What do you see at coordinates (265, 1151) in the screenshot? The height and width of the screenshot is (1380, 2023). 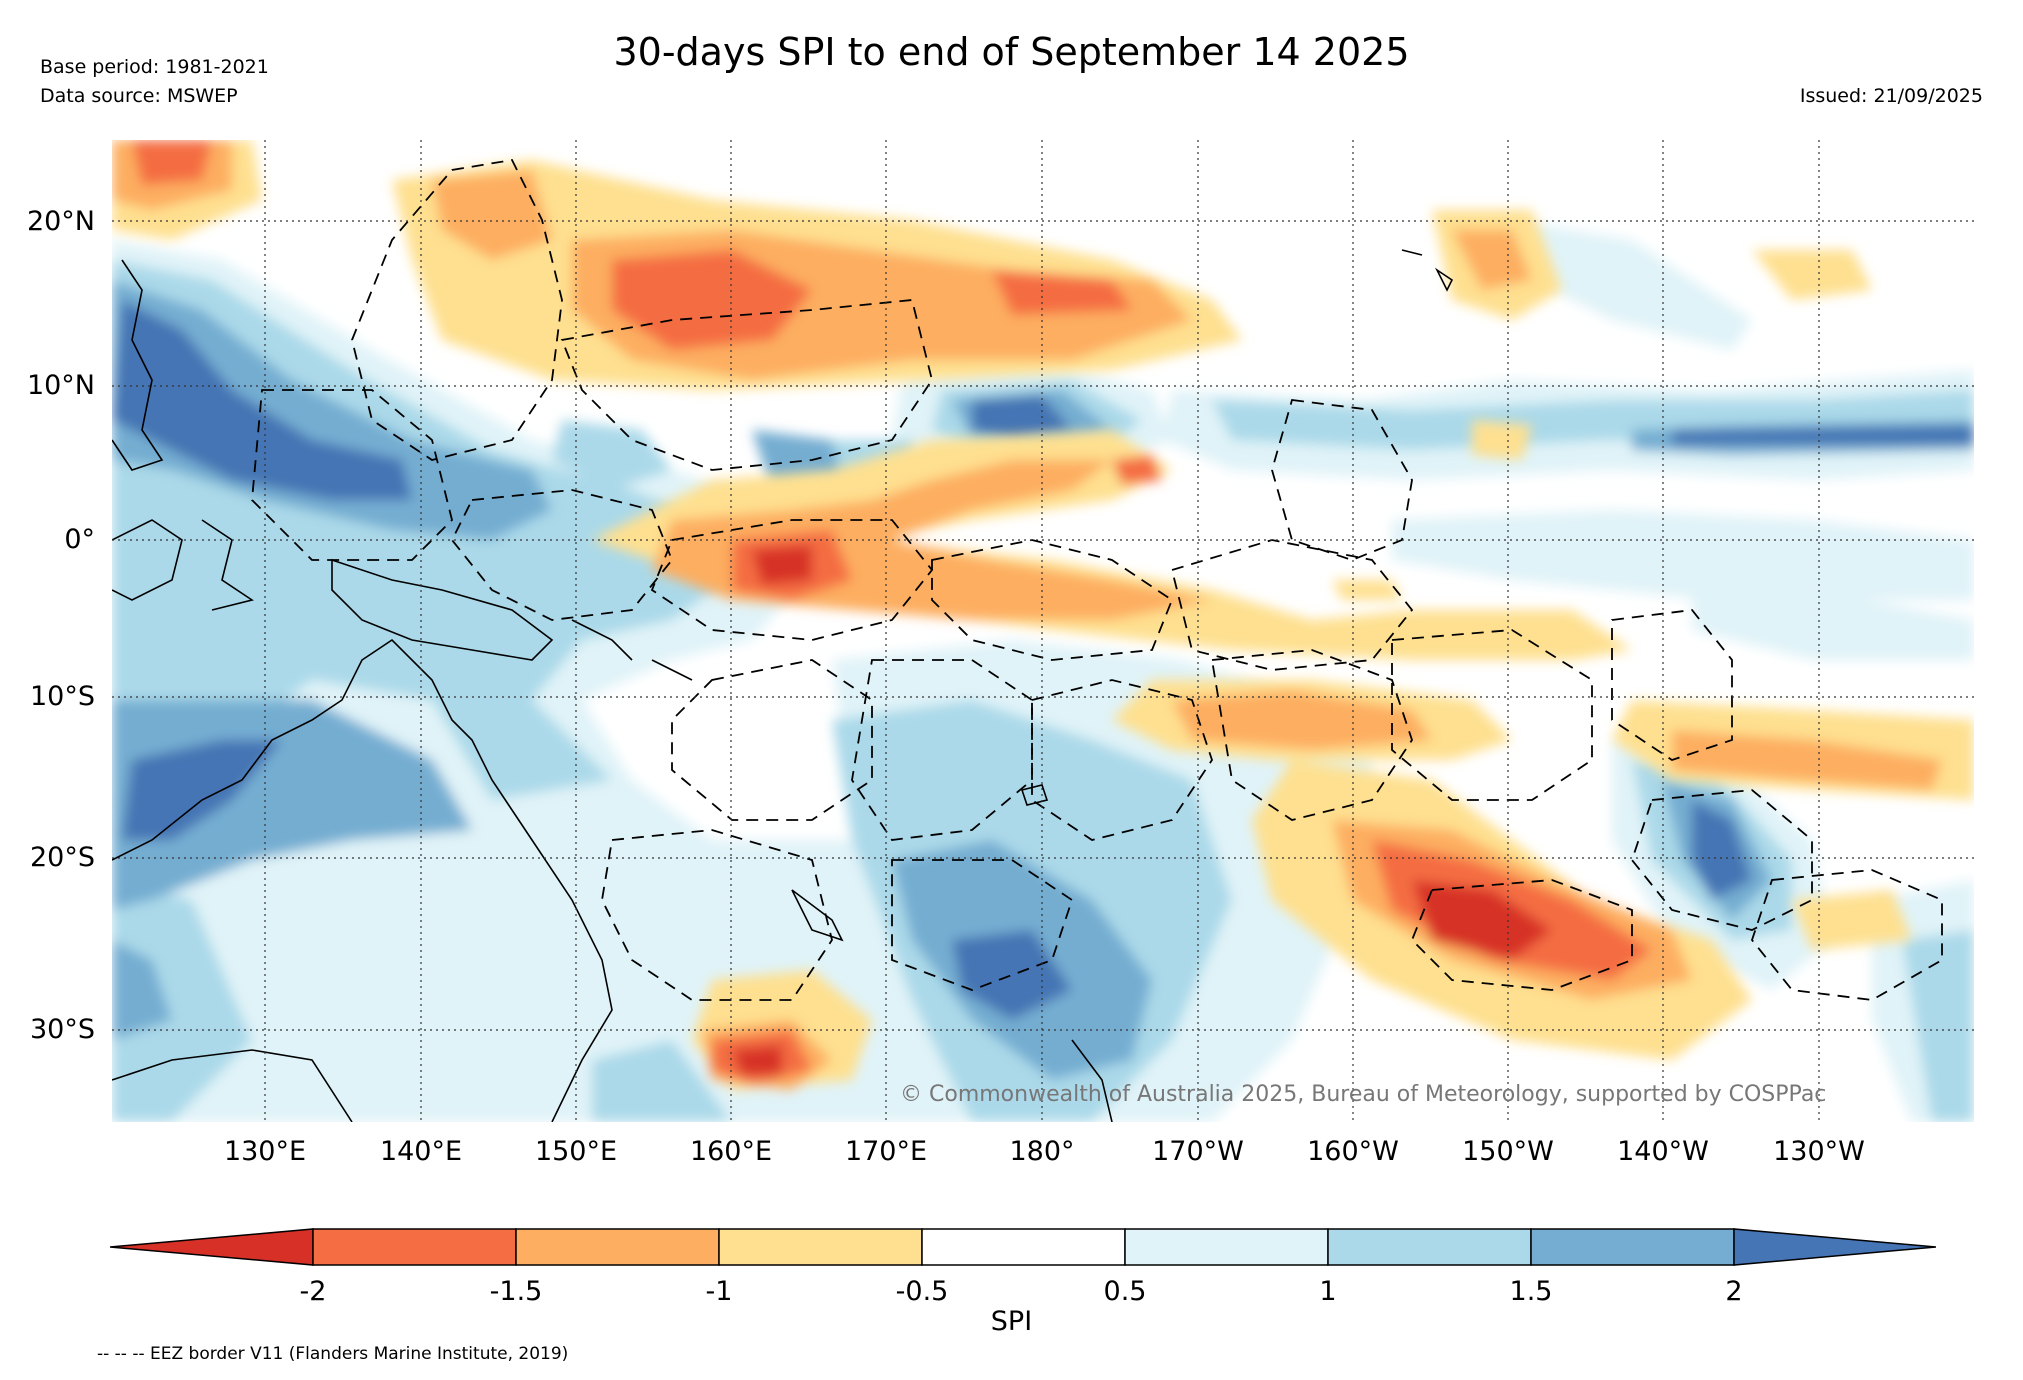 I see `lon-label-130e: 130°E` at bounding box center [265, 1151].